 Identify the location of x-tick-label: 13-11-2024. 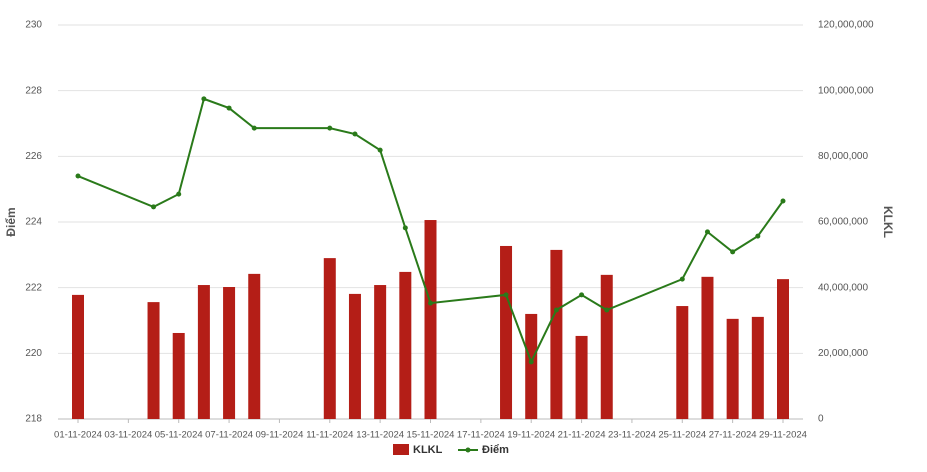
(380, 435).